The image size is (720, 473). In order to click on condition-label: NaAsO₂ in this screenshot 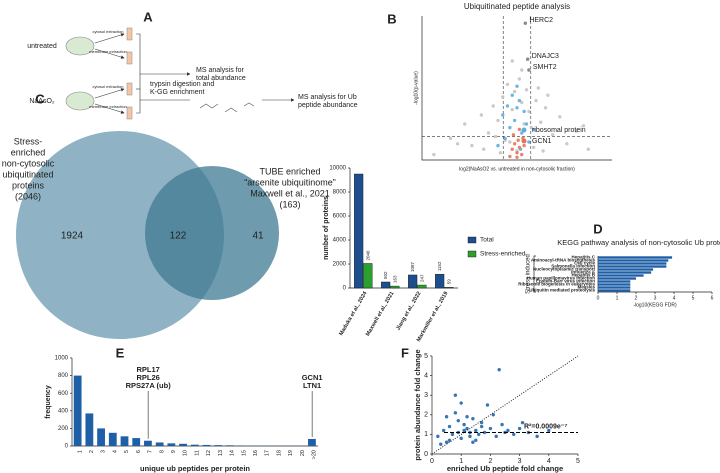, I will do `click(42, 101)`.